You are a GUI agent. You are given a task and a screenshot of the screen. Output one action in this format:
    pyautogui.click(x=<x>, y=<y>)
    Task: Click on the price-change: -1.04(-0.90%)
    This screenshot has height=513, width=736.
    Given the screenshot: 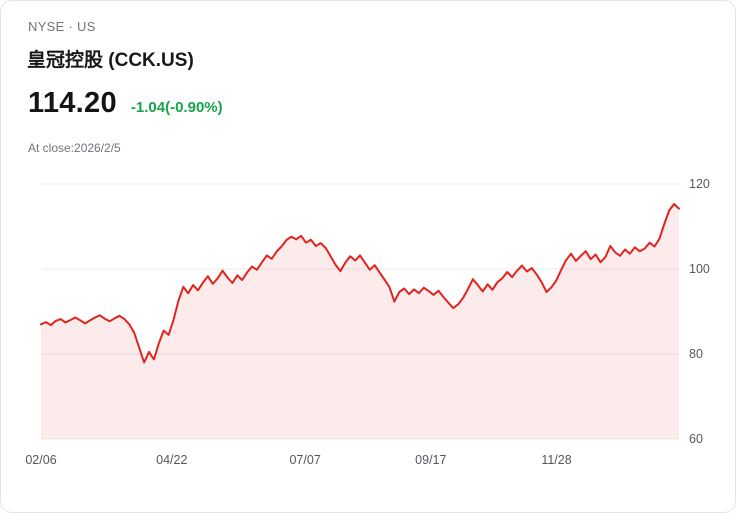 What is the action you would take?
    pyautogui.click(x=176, y=107)
    